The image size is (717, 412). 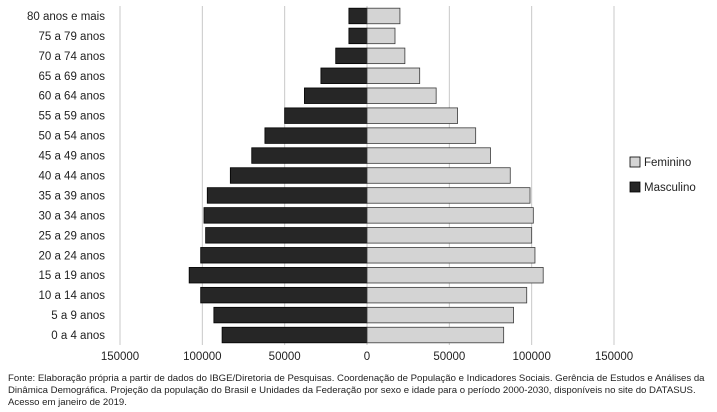 I want to click on category-label-75-a-79-anos: 75 a 79 anos, so click(x=71, y=37).